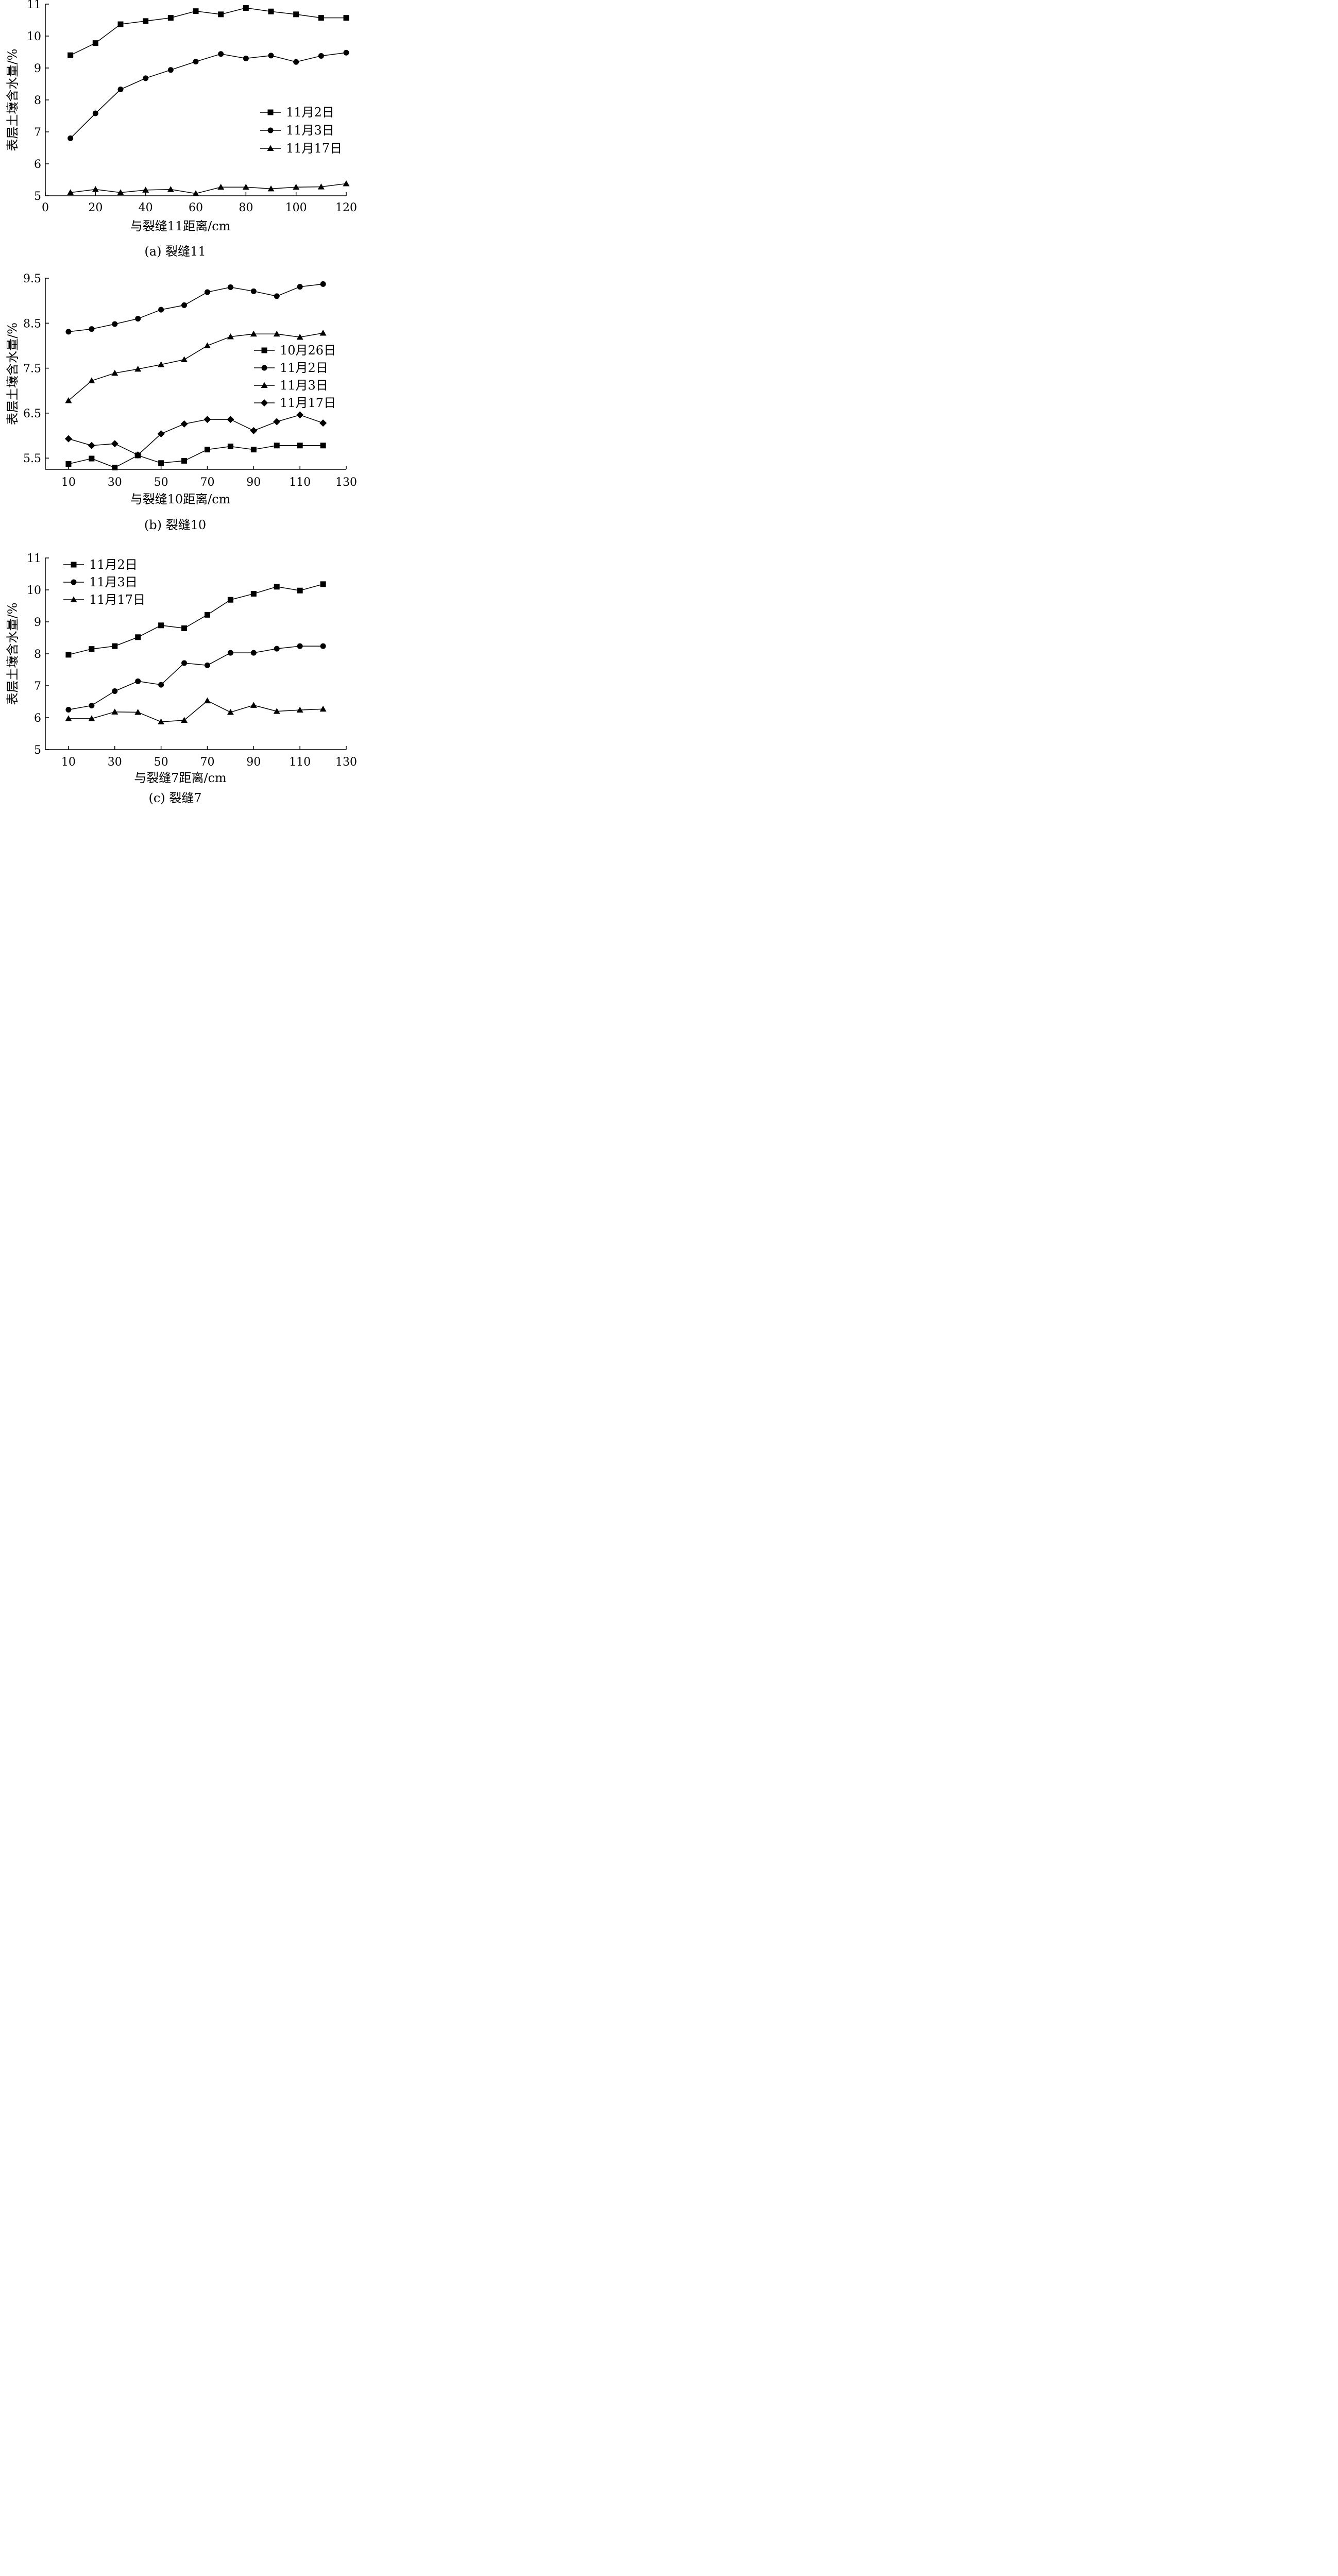  What do you see at coordinates (308, 403) in the screenshot?
I see `legend-label: 11月17日` at bounding box center [308, 403].